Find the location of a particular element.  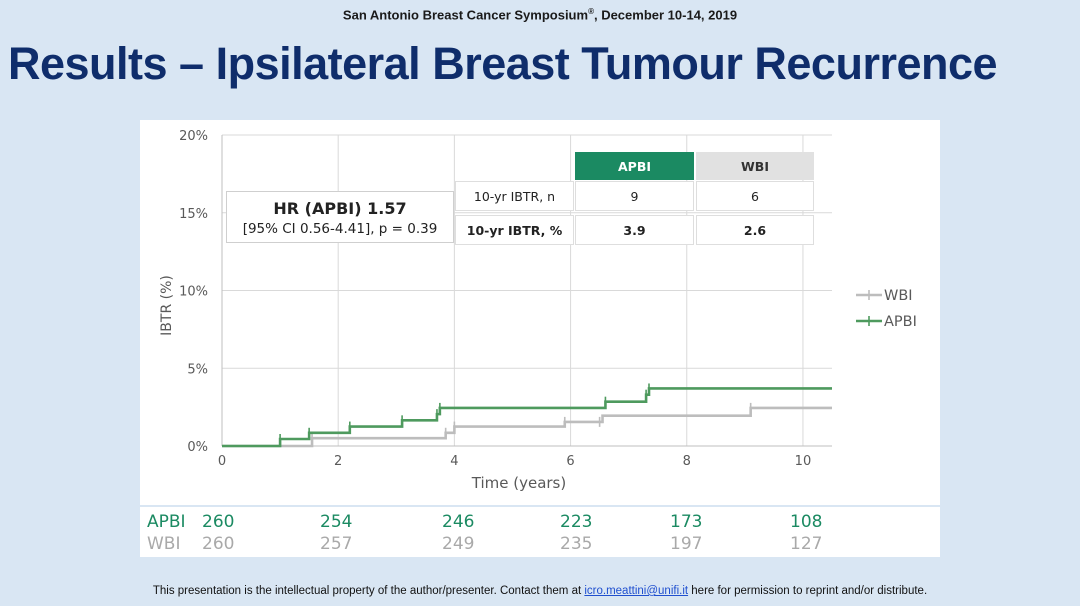

risk-wbi-value: 260 is located at coordinates (218, 544).